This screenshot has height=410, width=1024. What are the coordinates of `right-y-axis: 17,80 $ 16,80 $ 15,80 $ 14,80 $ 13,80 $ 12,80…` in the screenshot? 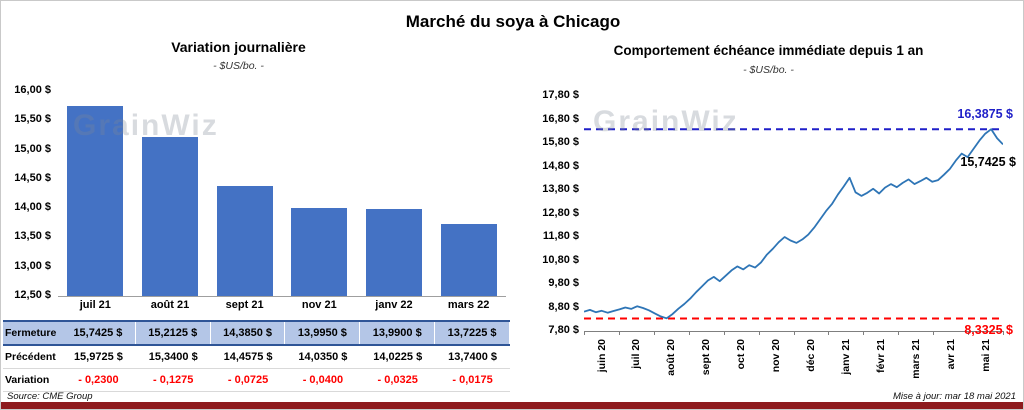 It's located at (548, 205).